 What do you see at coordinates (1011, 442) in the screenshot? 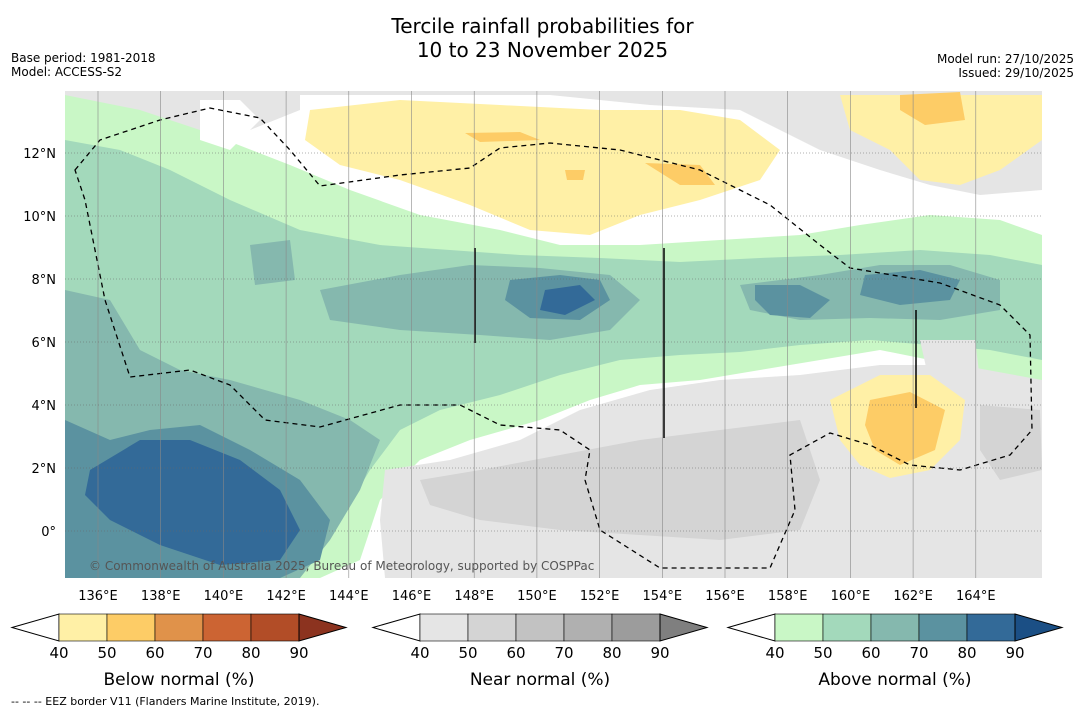
I see `near-50-east` at bounding box center [1011, 442].